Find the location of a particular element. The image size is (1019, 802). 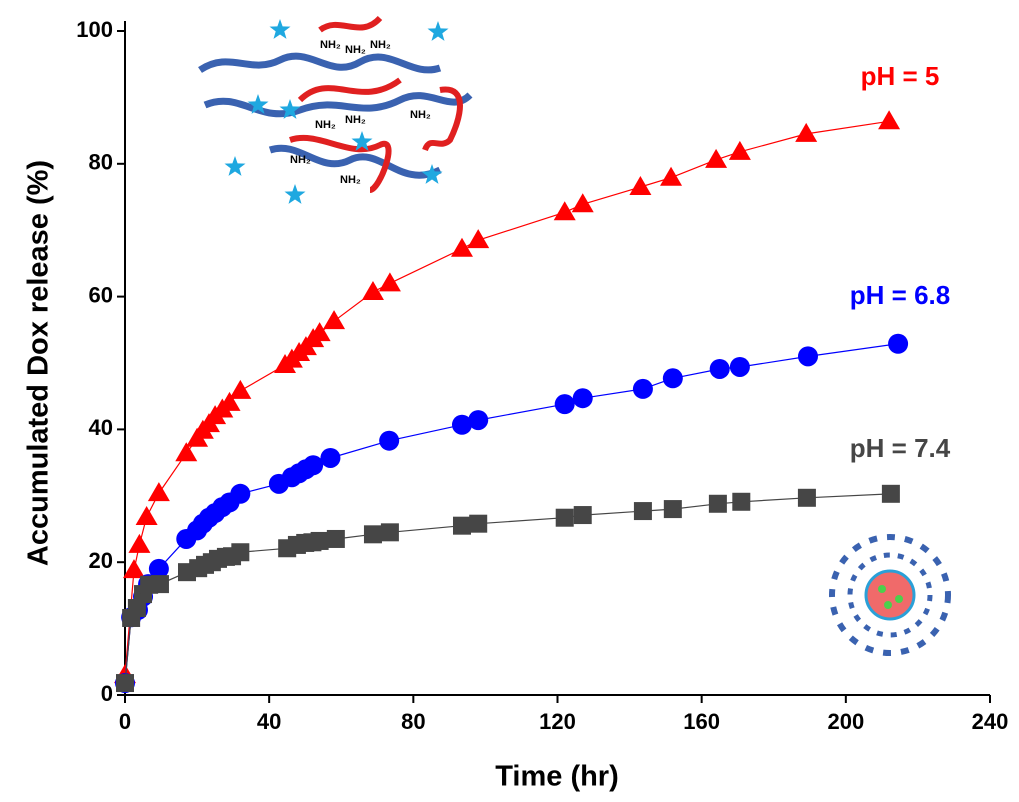

x-axis-title: Time (hr) is located at coordinates (557, 777).